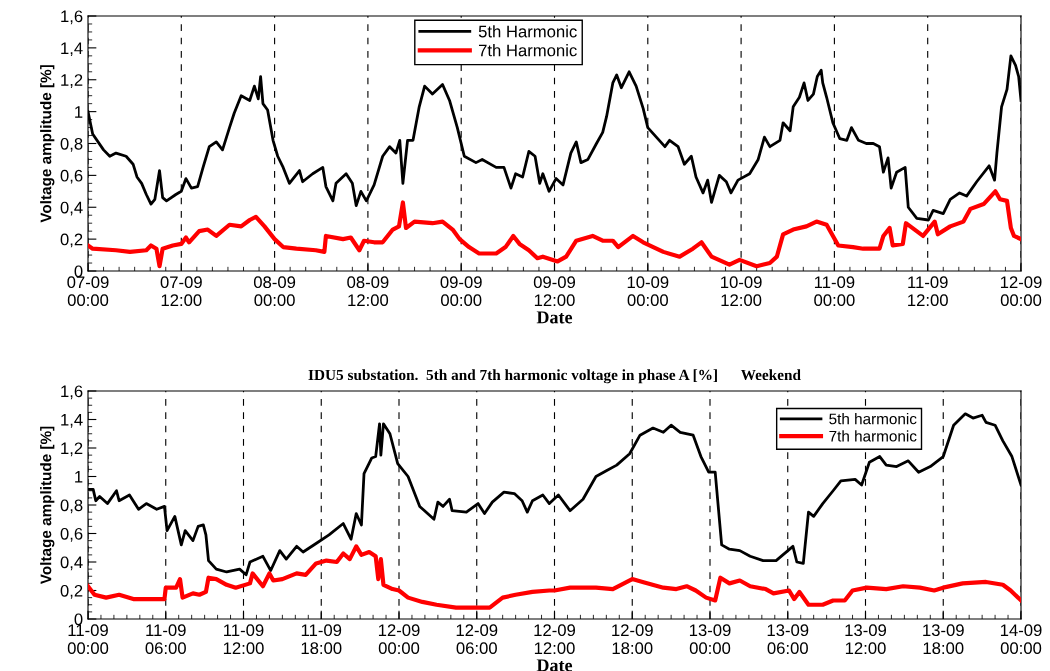 The width and height of the screenshot is (1050, 671). Describe the element at coordinates (554, 376) in the screenshot. I see `chart-title: IDU5 substation. 5th and 7th harmonic voltage in phase A [%] Weekend` at that location.